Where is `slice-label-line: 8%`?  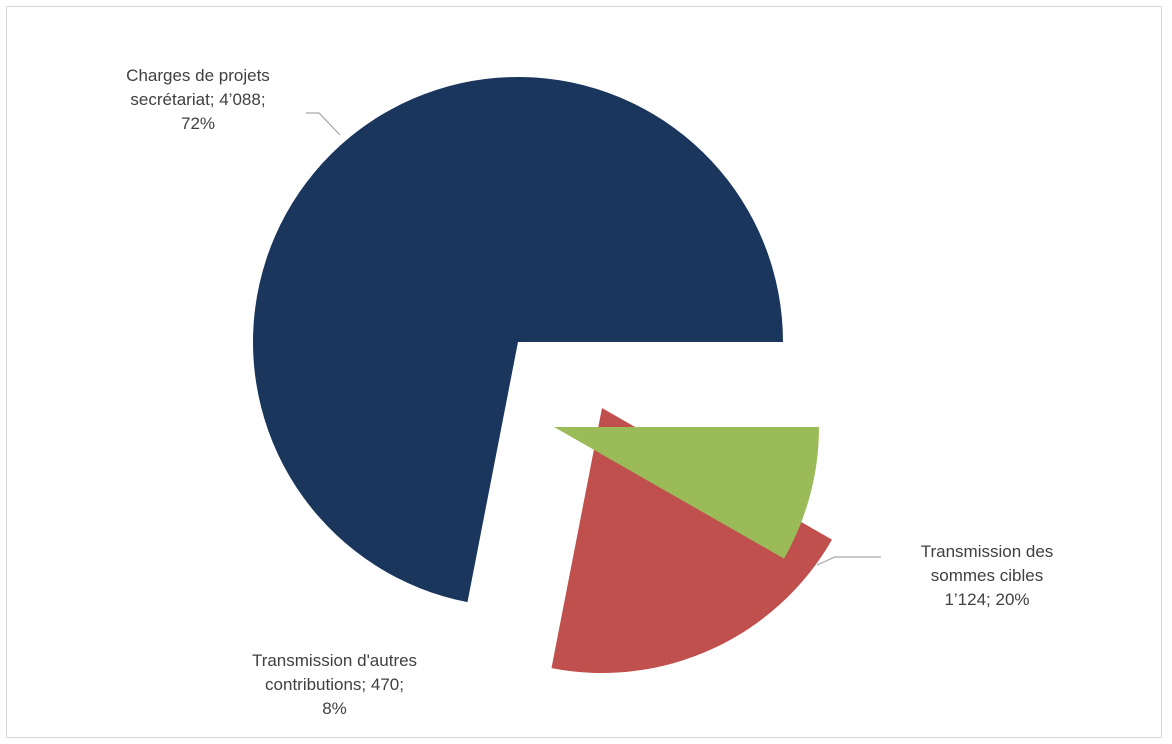
slice-label-line: 8% is located at coordinates (334, 708).